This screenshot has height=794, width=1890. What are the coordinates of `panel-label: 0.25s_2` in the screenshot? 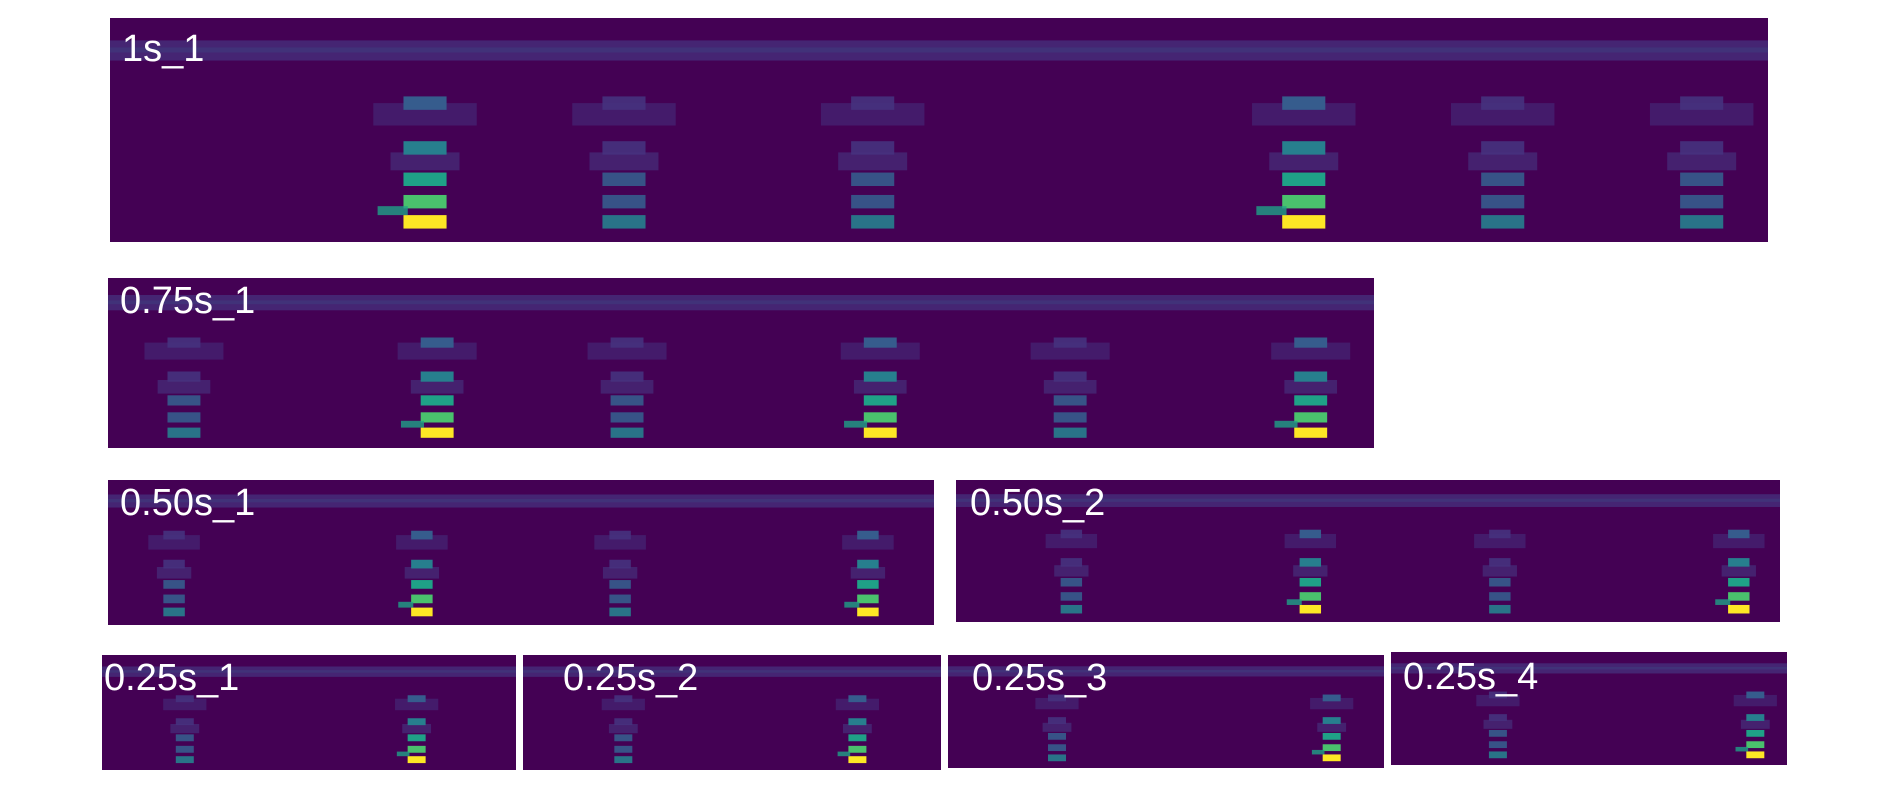 It's located at (631, 678).